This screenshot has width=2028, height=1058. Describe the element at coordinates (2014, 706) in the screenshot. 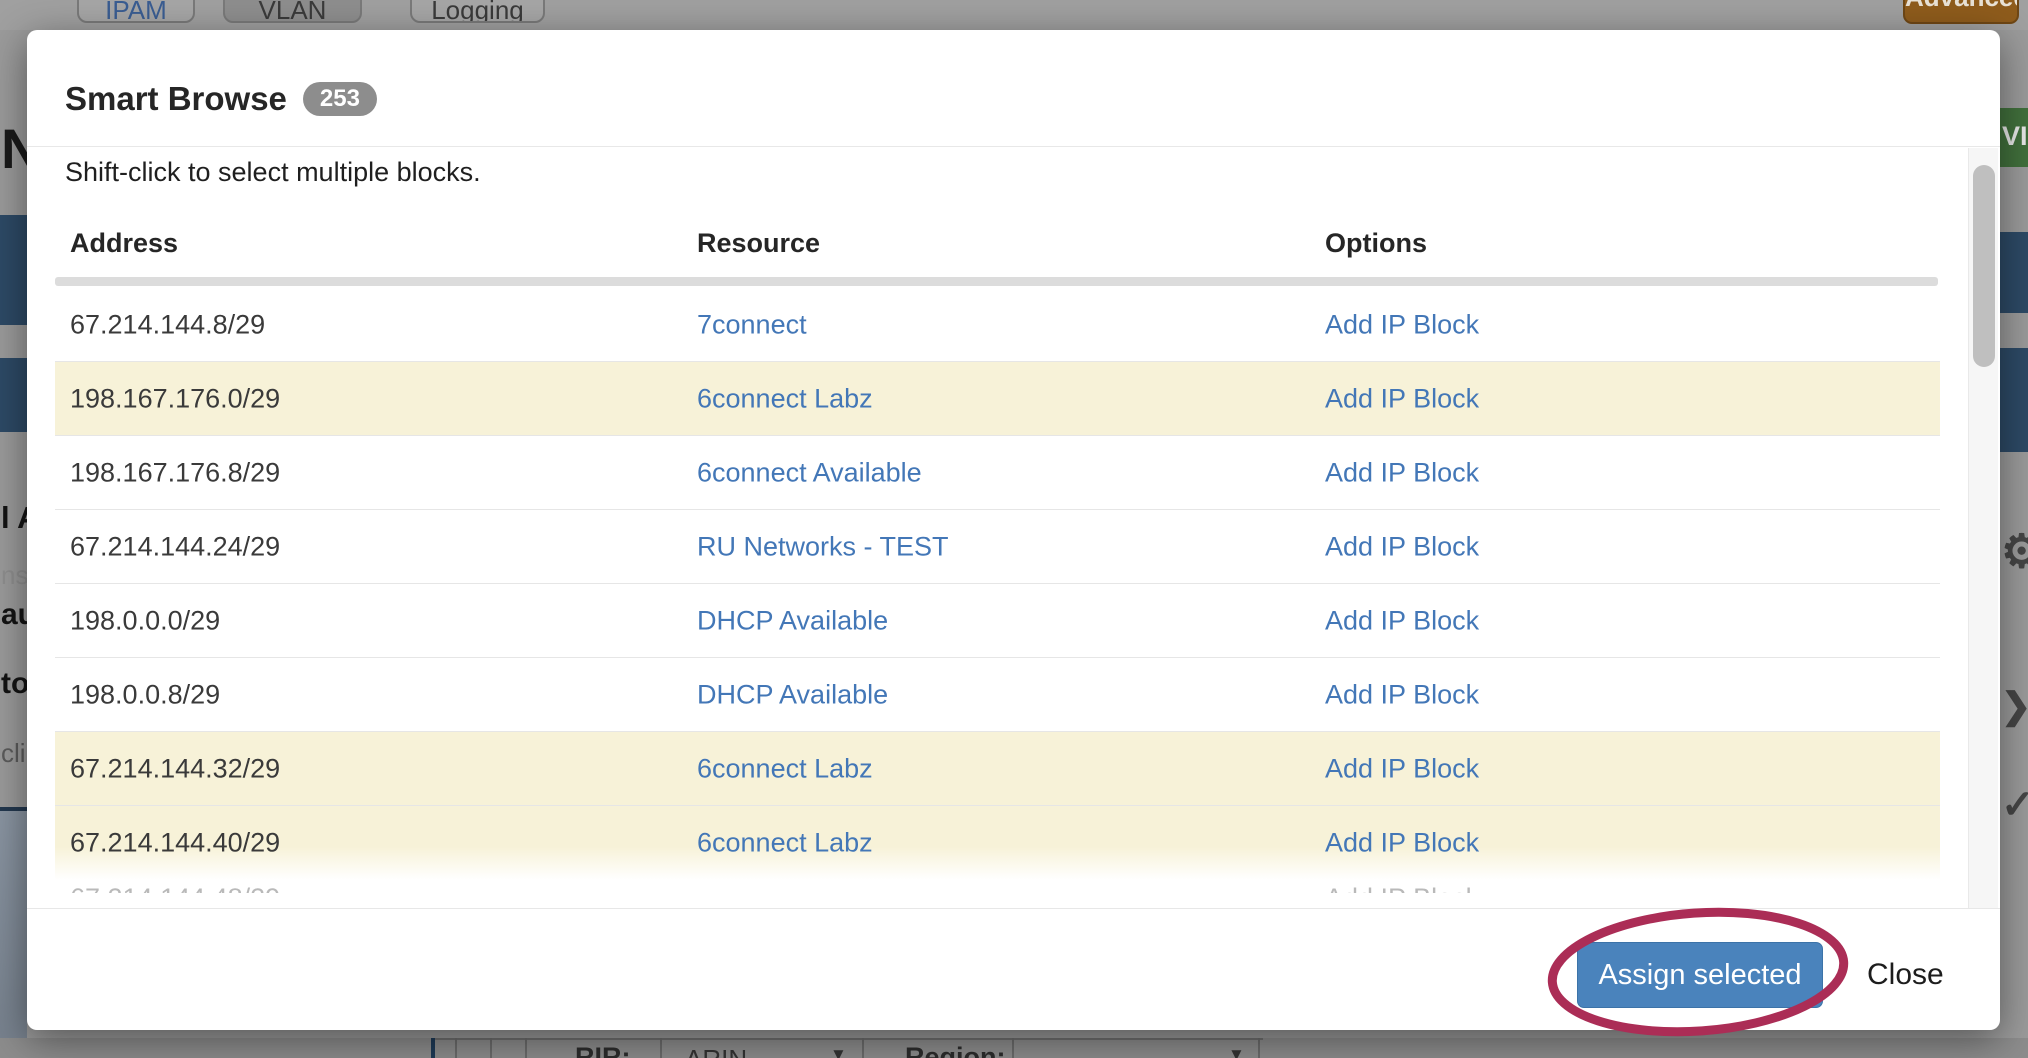

I see `chevron-right-icon: ❯` at that location.